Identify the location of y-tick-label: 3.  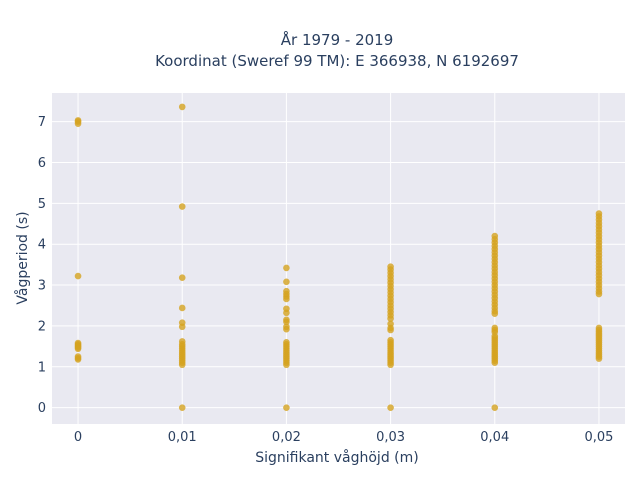
(42, 286).